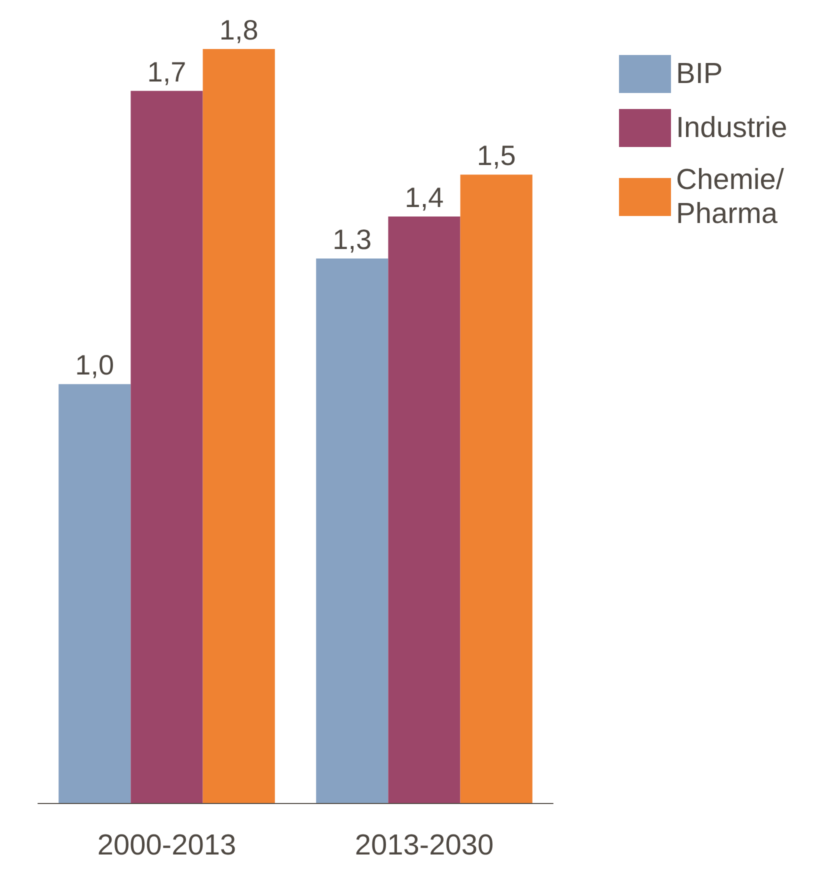 The height and width of the screenshot is (875, 826). I want to click on data-label: 1,0, so click(94, 365).